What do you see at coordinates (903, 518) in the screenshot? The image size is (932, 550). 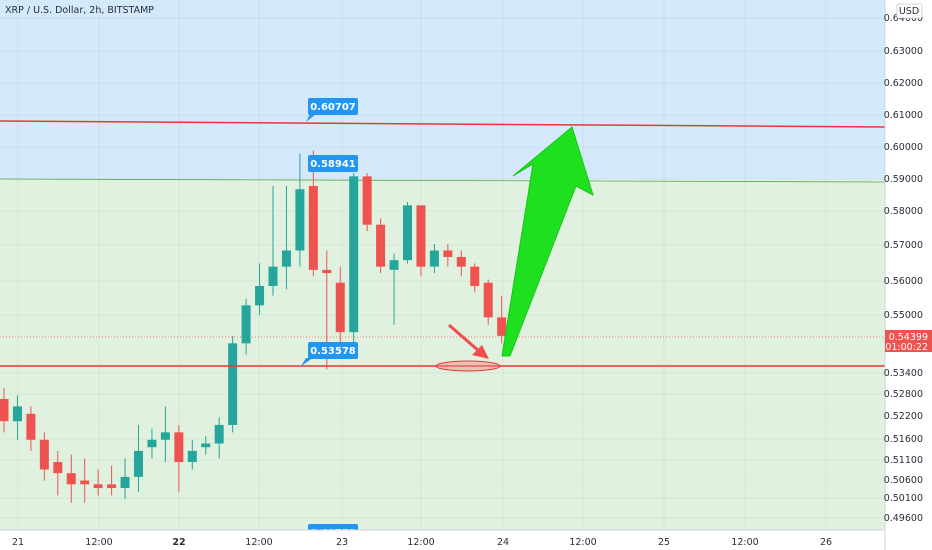 I see `y-tick-label: 0.49600` at bounding box center [903, 518].